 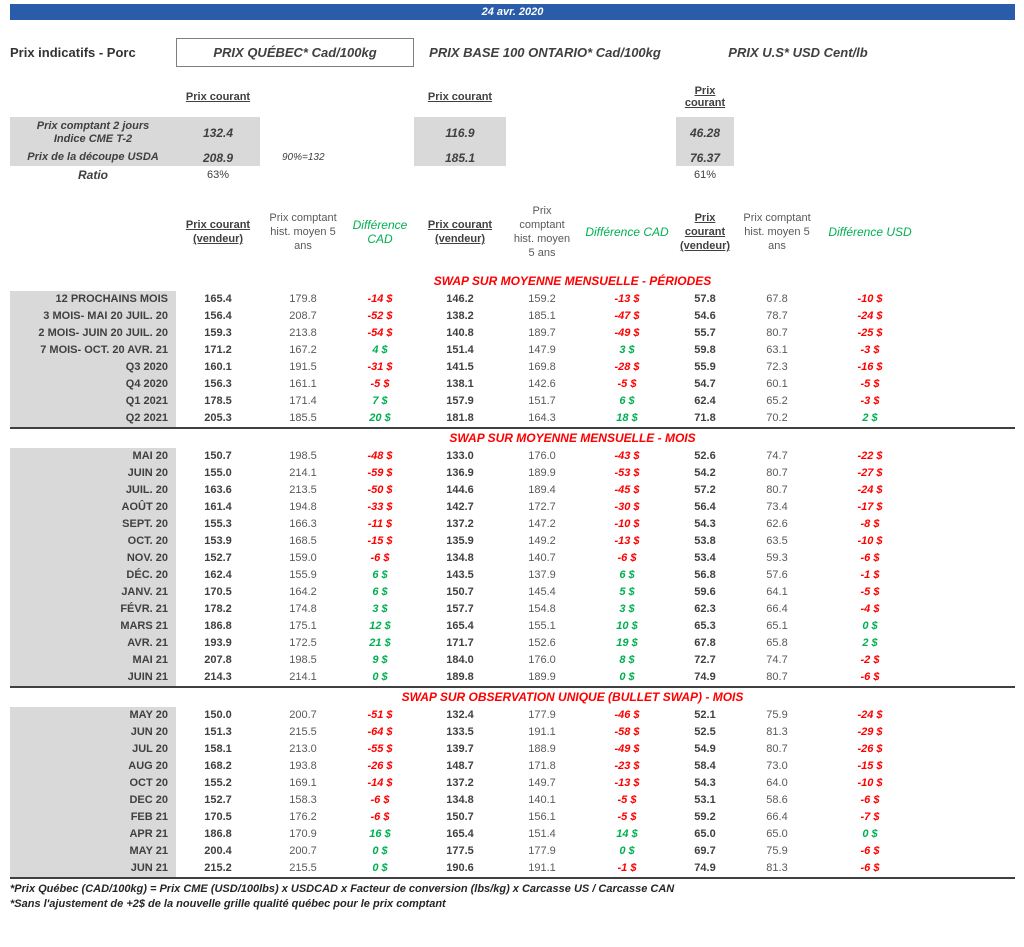 I want to click on diff-value: 6 $, so click(x=627, y=401).